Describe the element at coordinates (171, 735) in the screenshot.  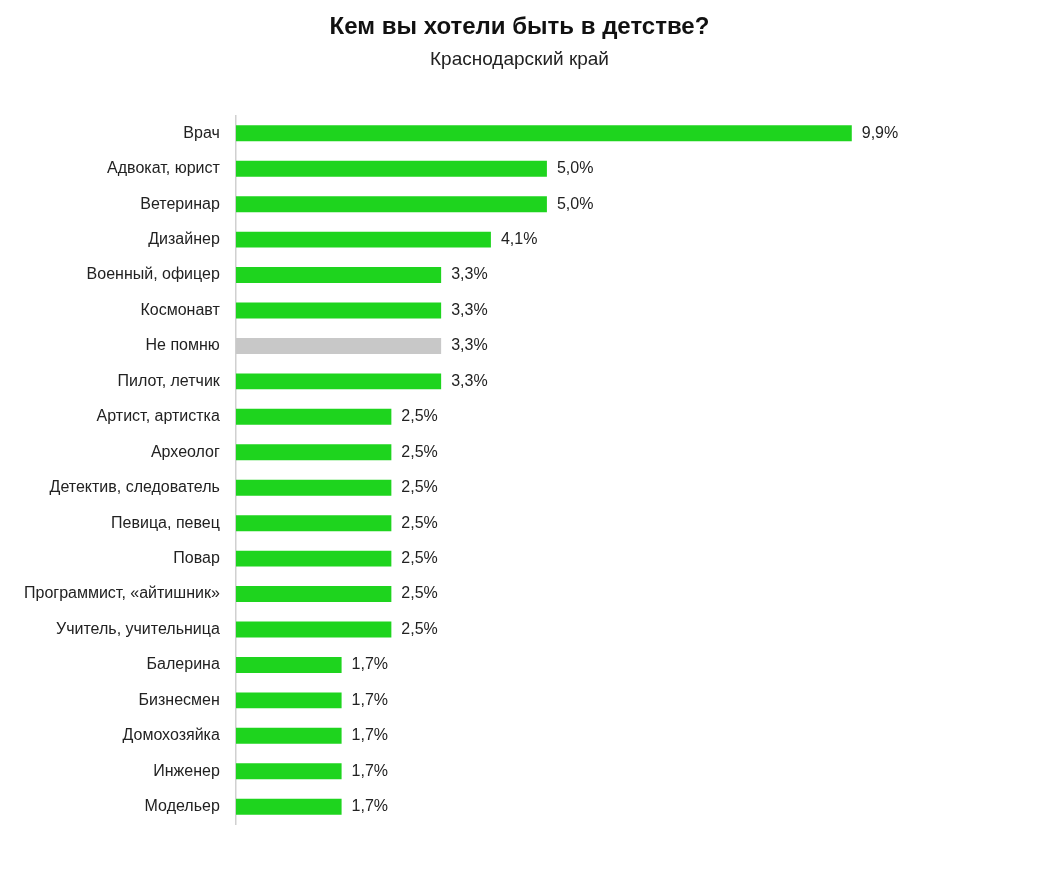
I see `y-tick-label: Домохозяйка` at that location.